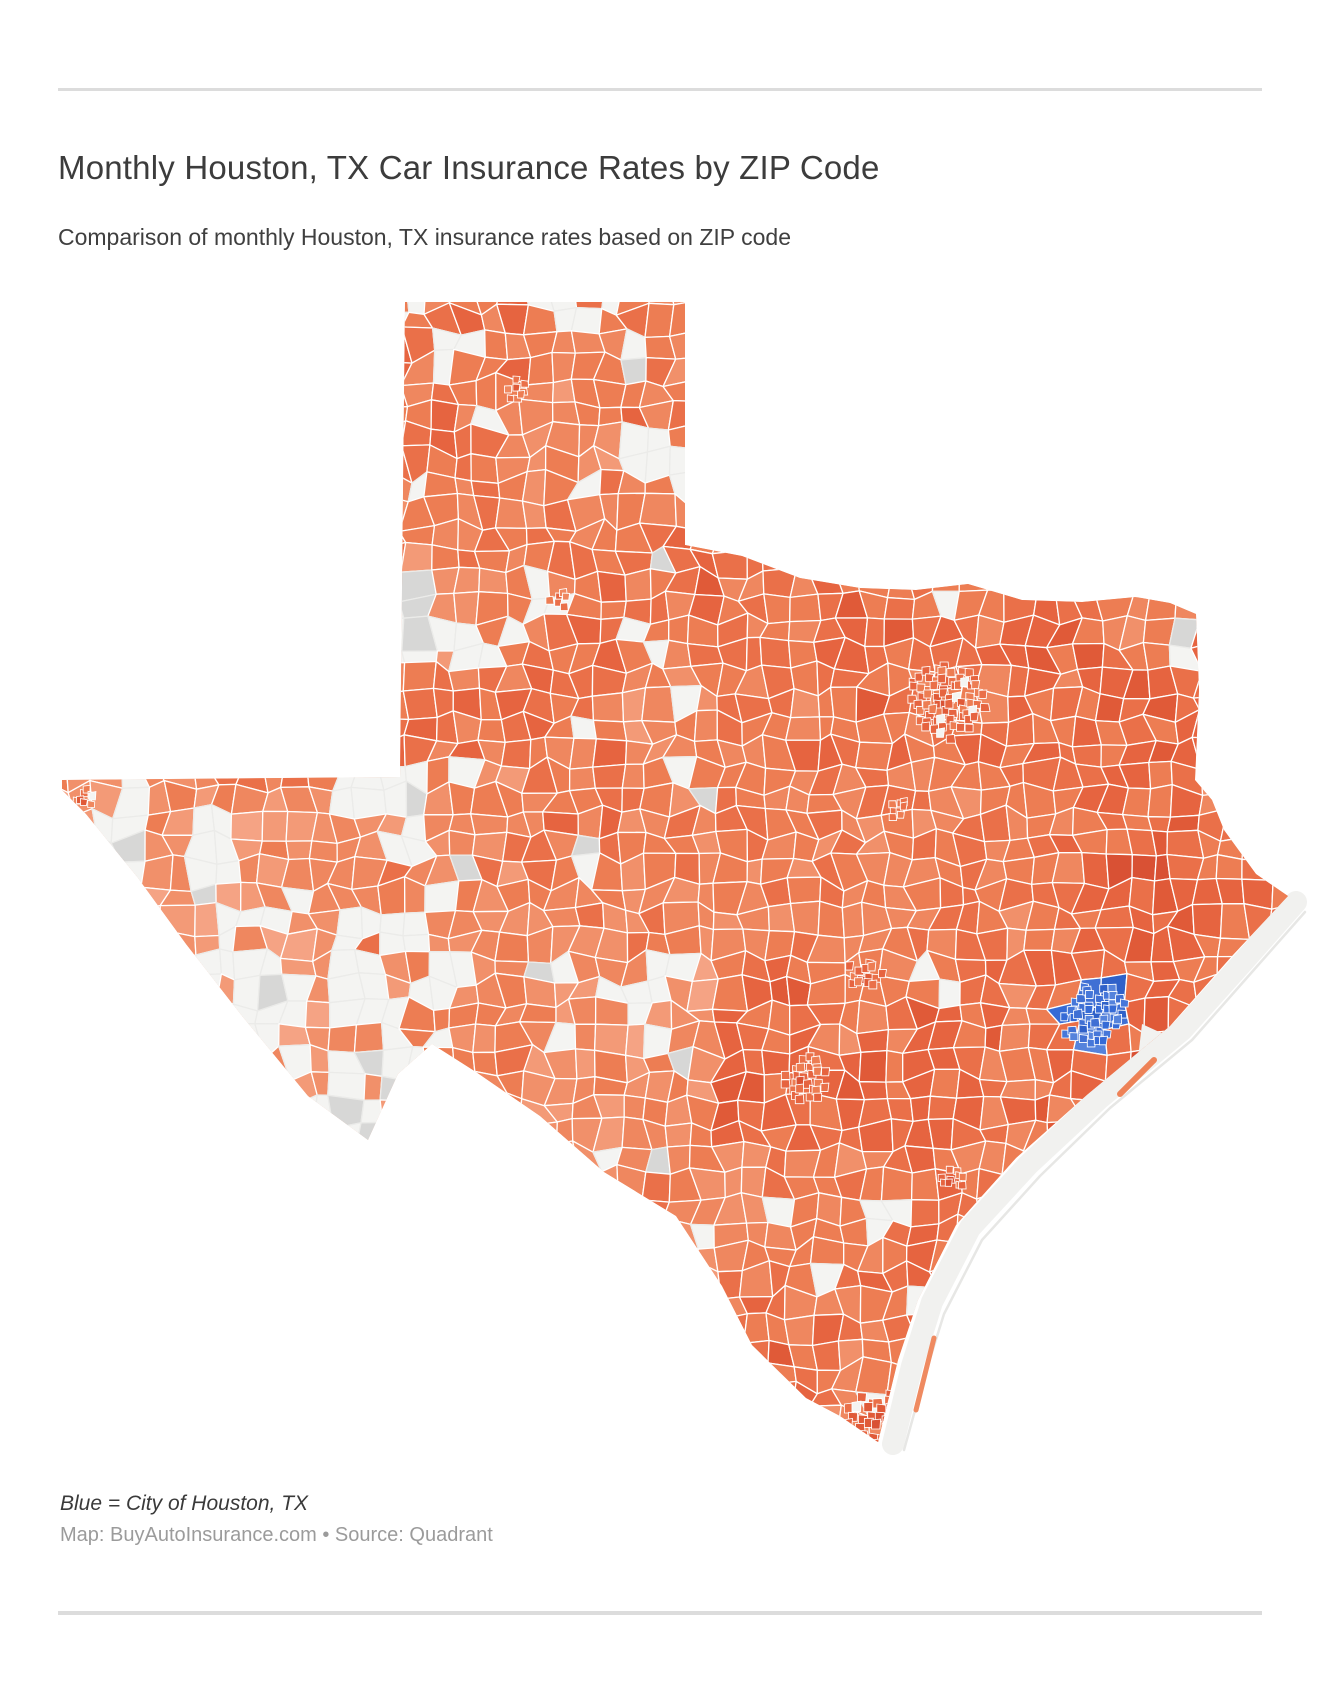 Image resolution: width=1320 pixels, height=1706 pixels. What do you see at coordinates (660, 89) in the screenshot?
I see `top-divider` at bounding box center [660, 89].